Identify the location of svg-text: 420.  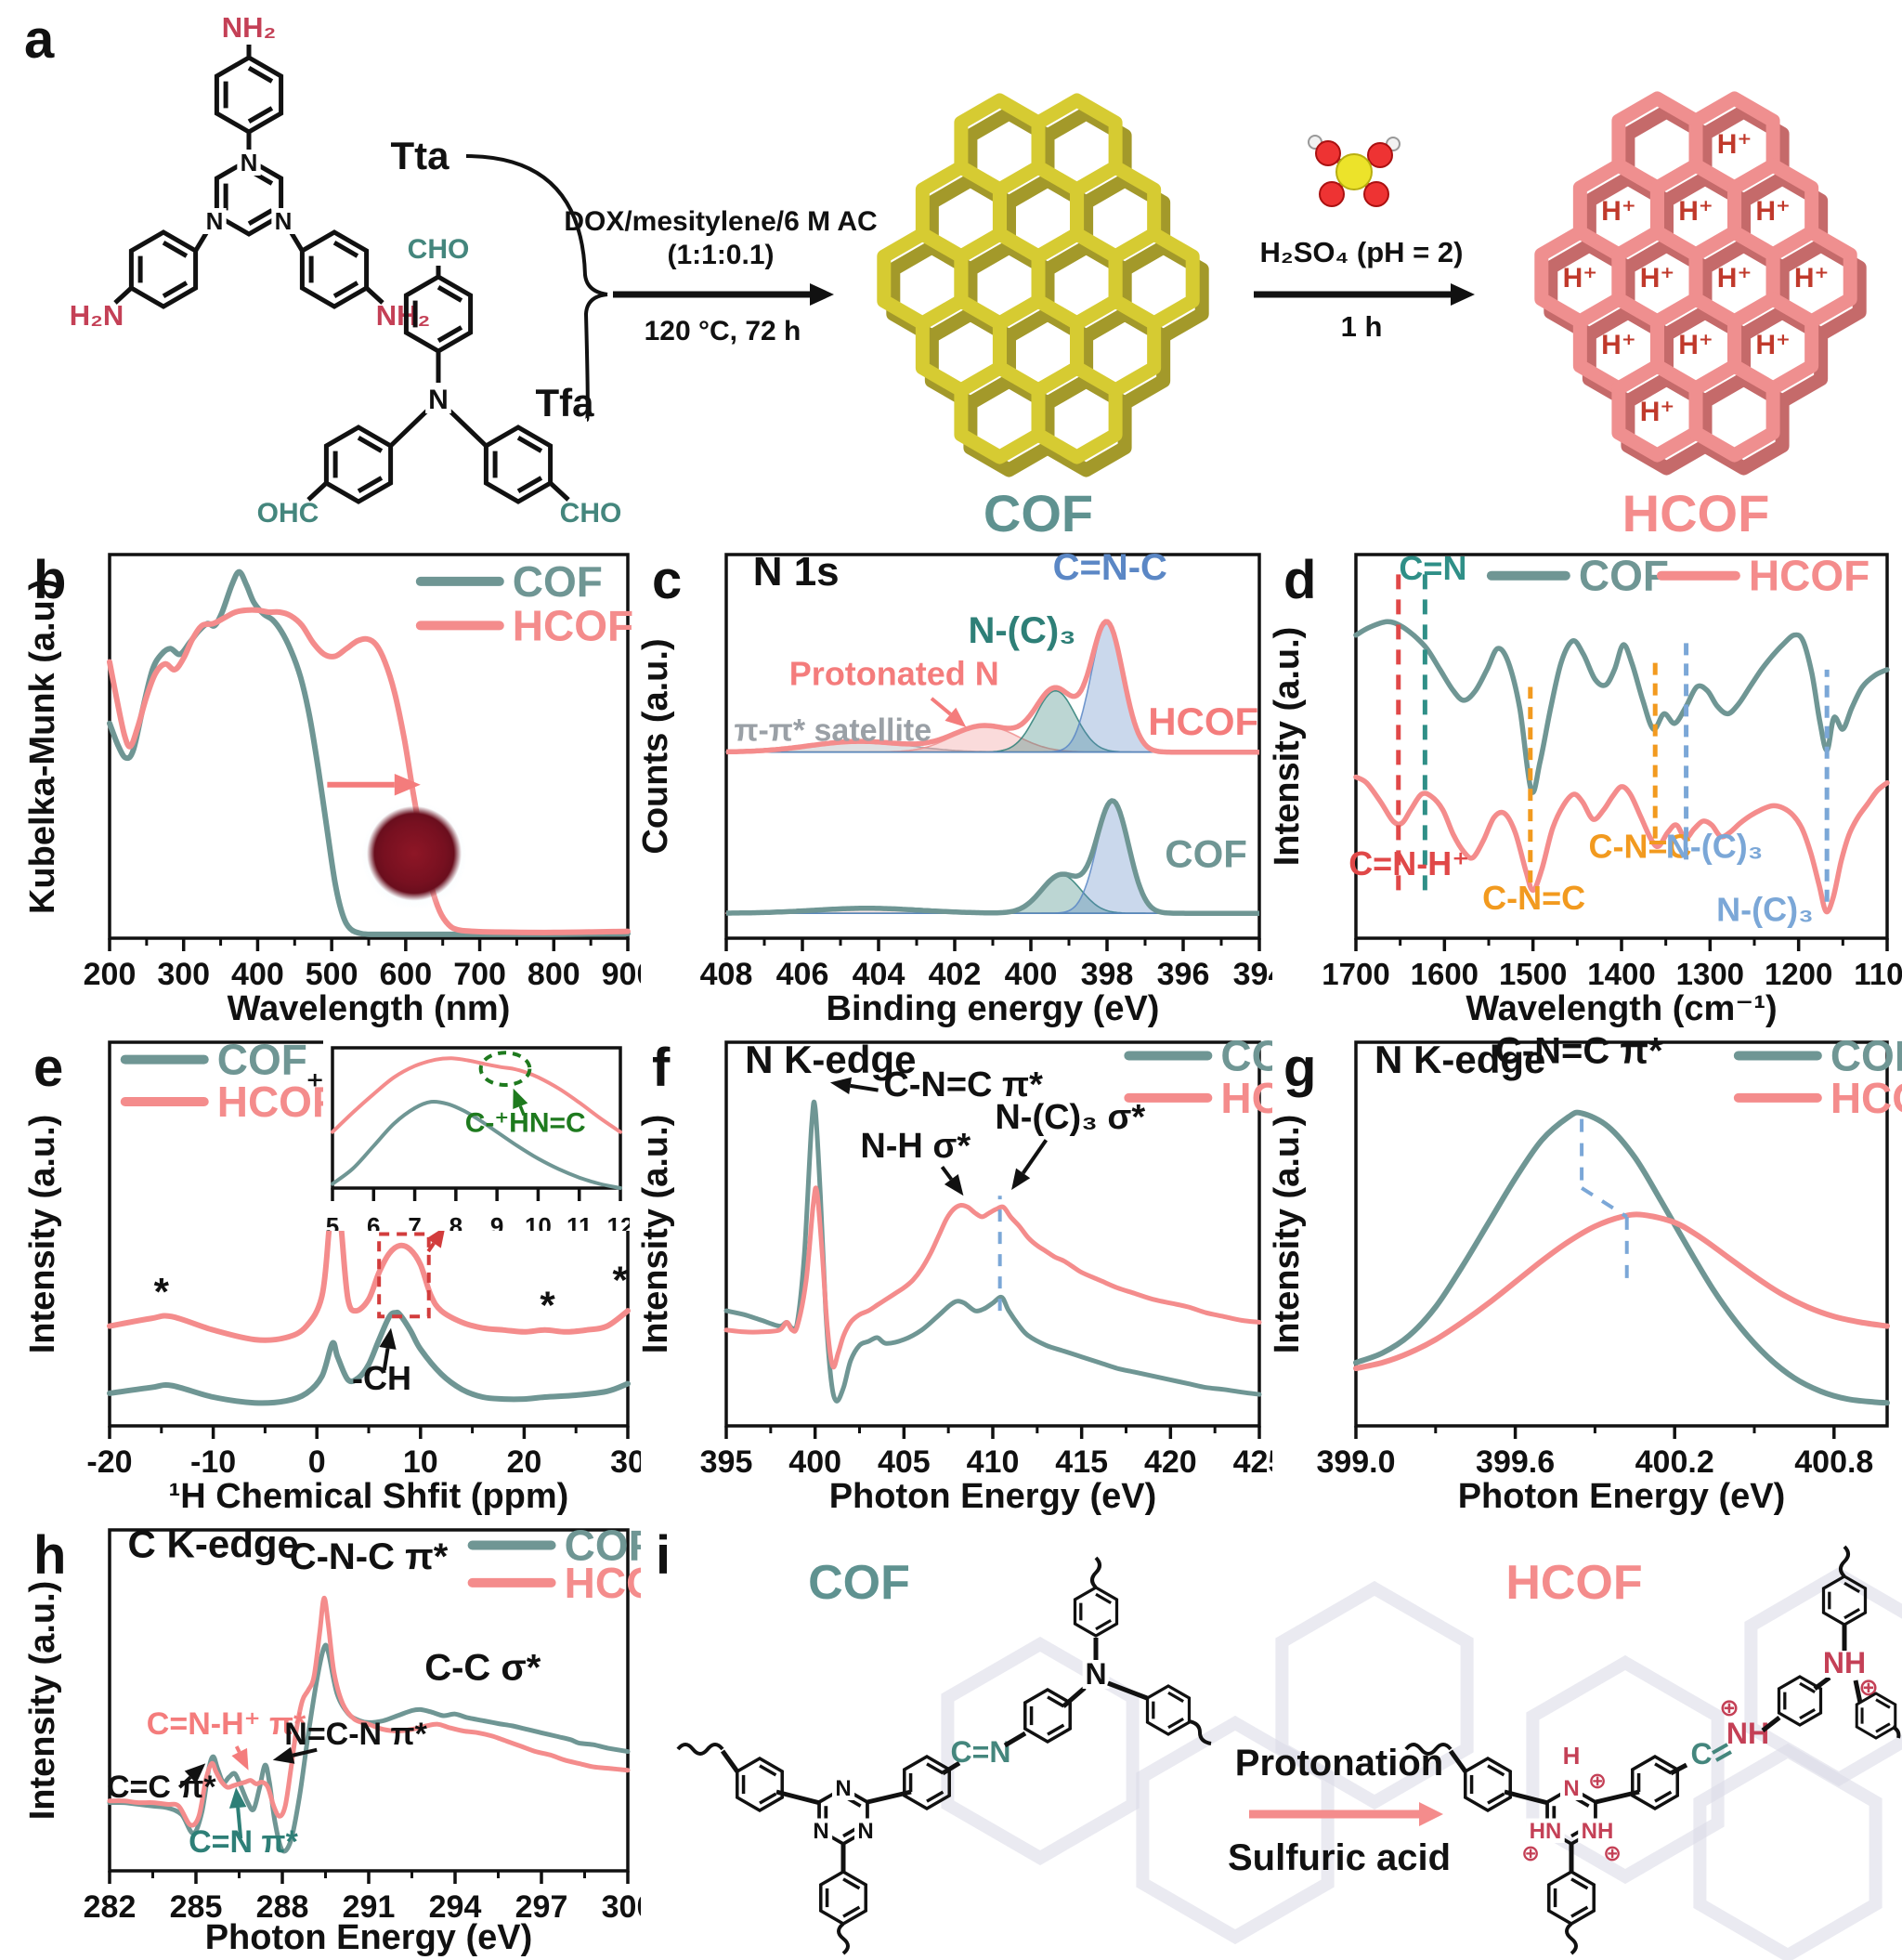
(1170, 1462).